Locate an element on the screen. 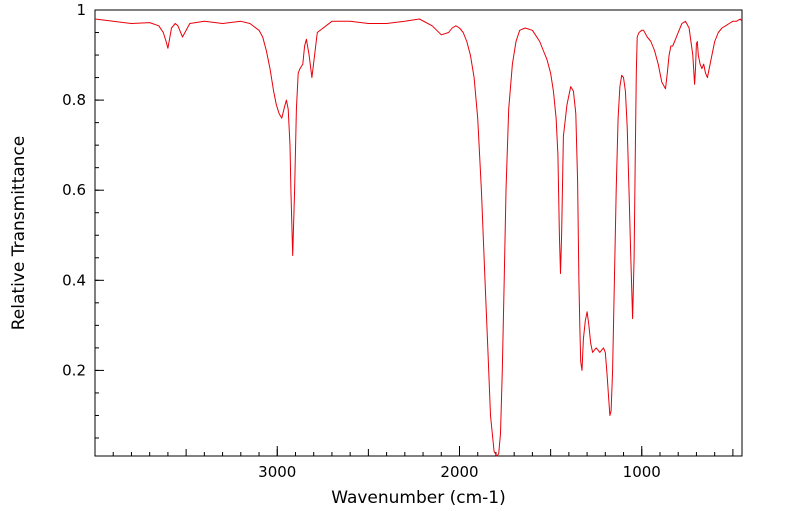  x-tick-label: 3000 is located at coordinates (277, 472).